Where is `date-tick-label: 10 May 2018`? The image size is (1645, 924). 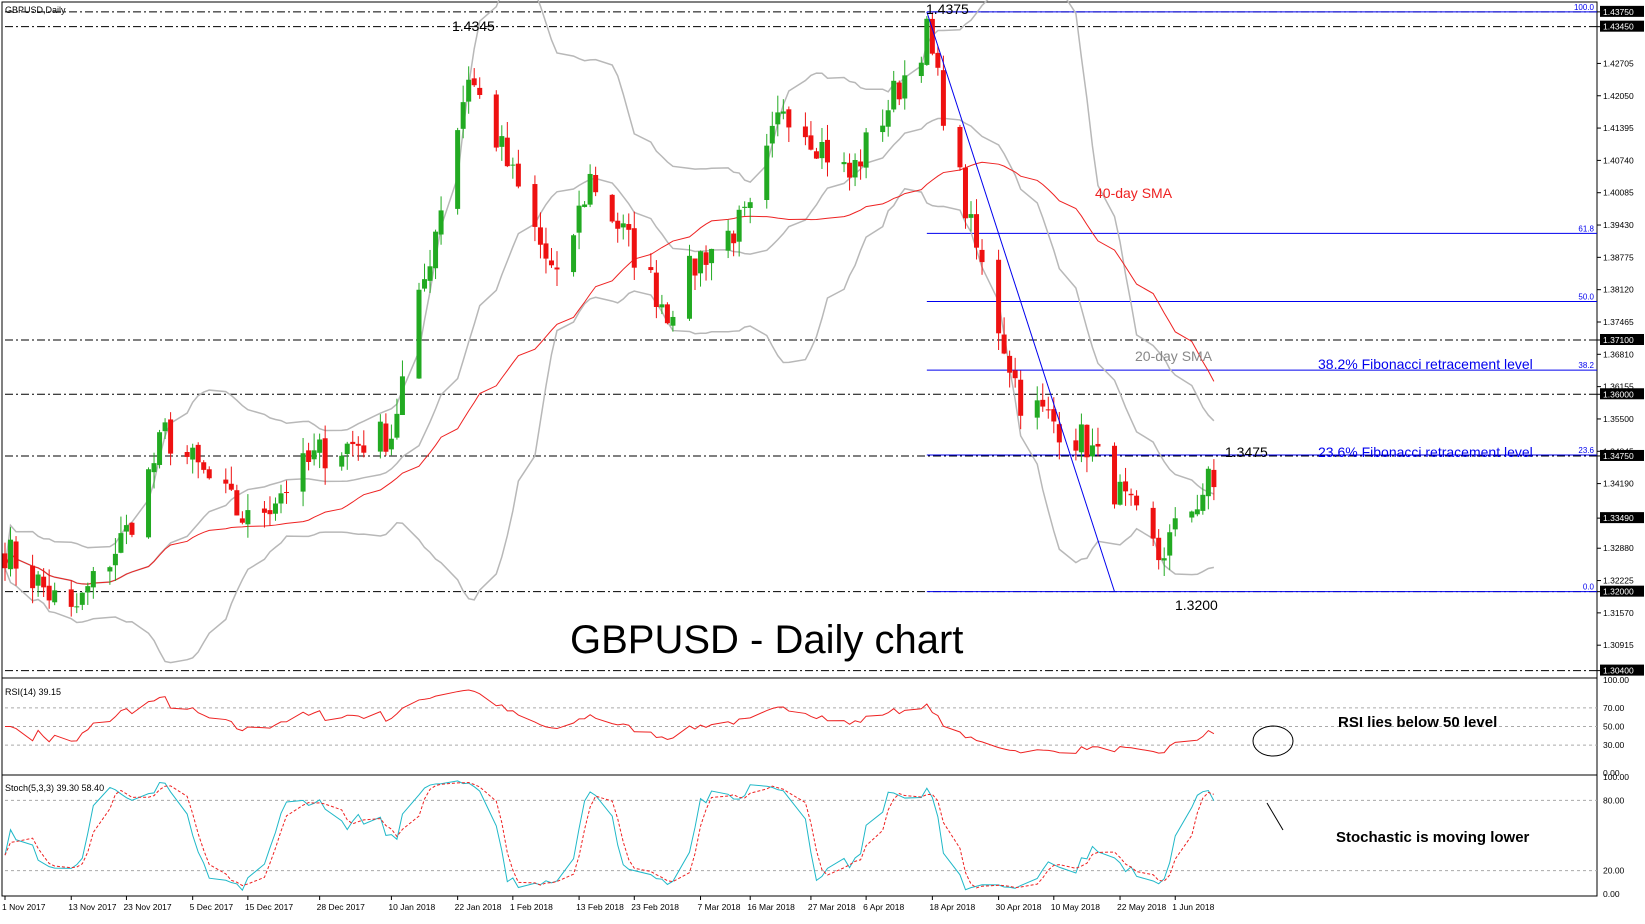 date-tick-label: 10 May 2018 is located at coordinates (1075, 907).